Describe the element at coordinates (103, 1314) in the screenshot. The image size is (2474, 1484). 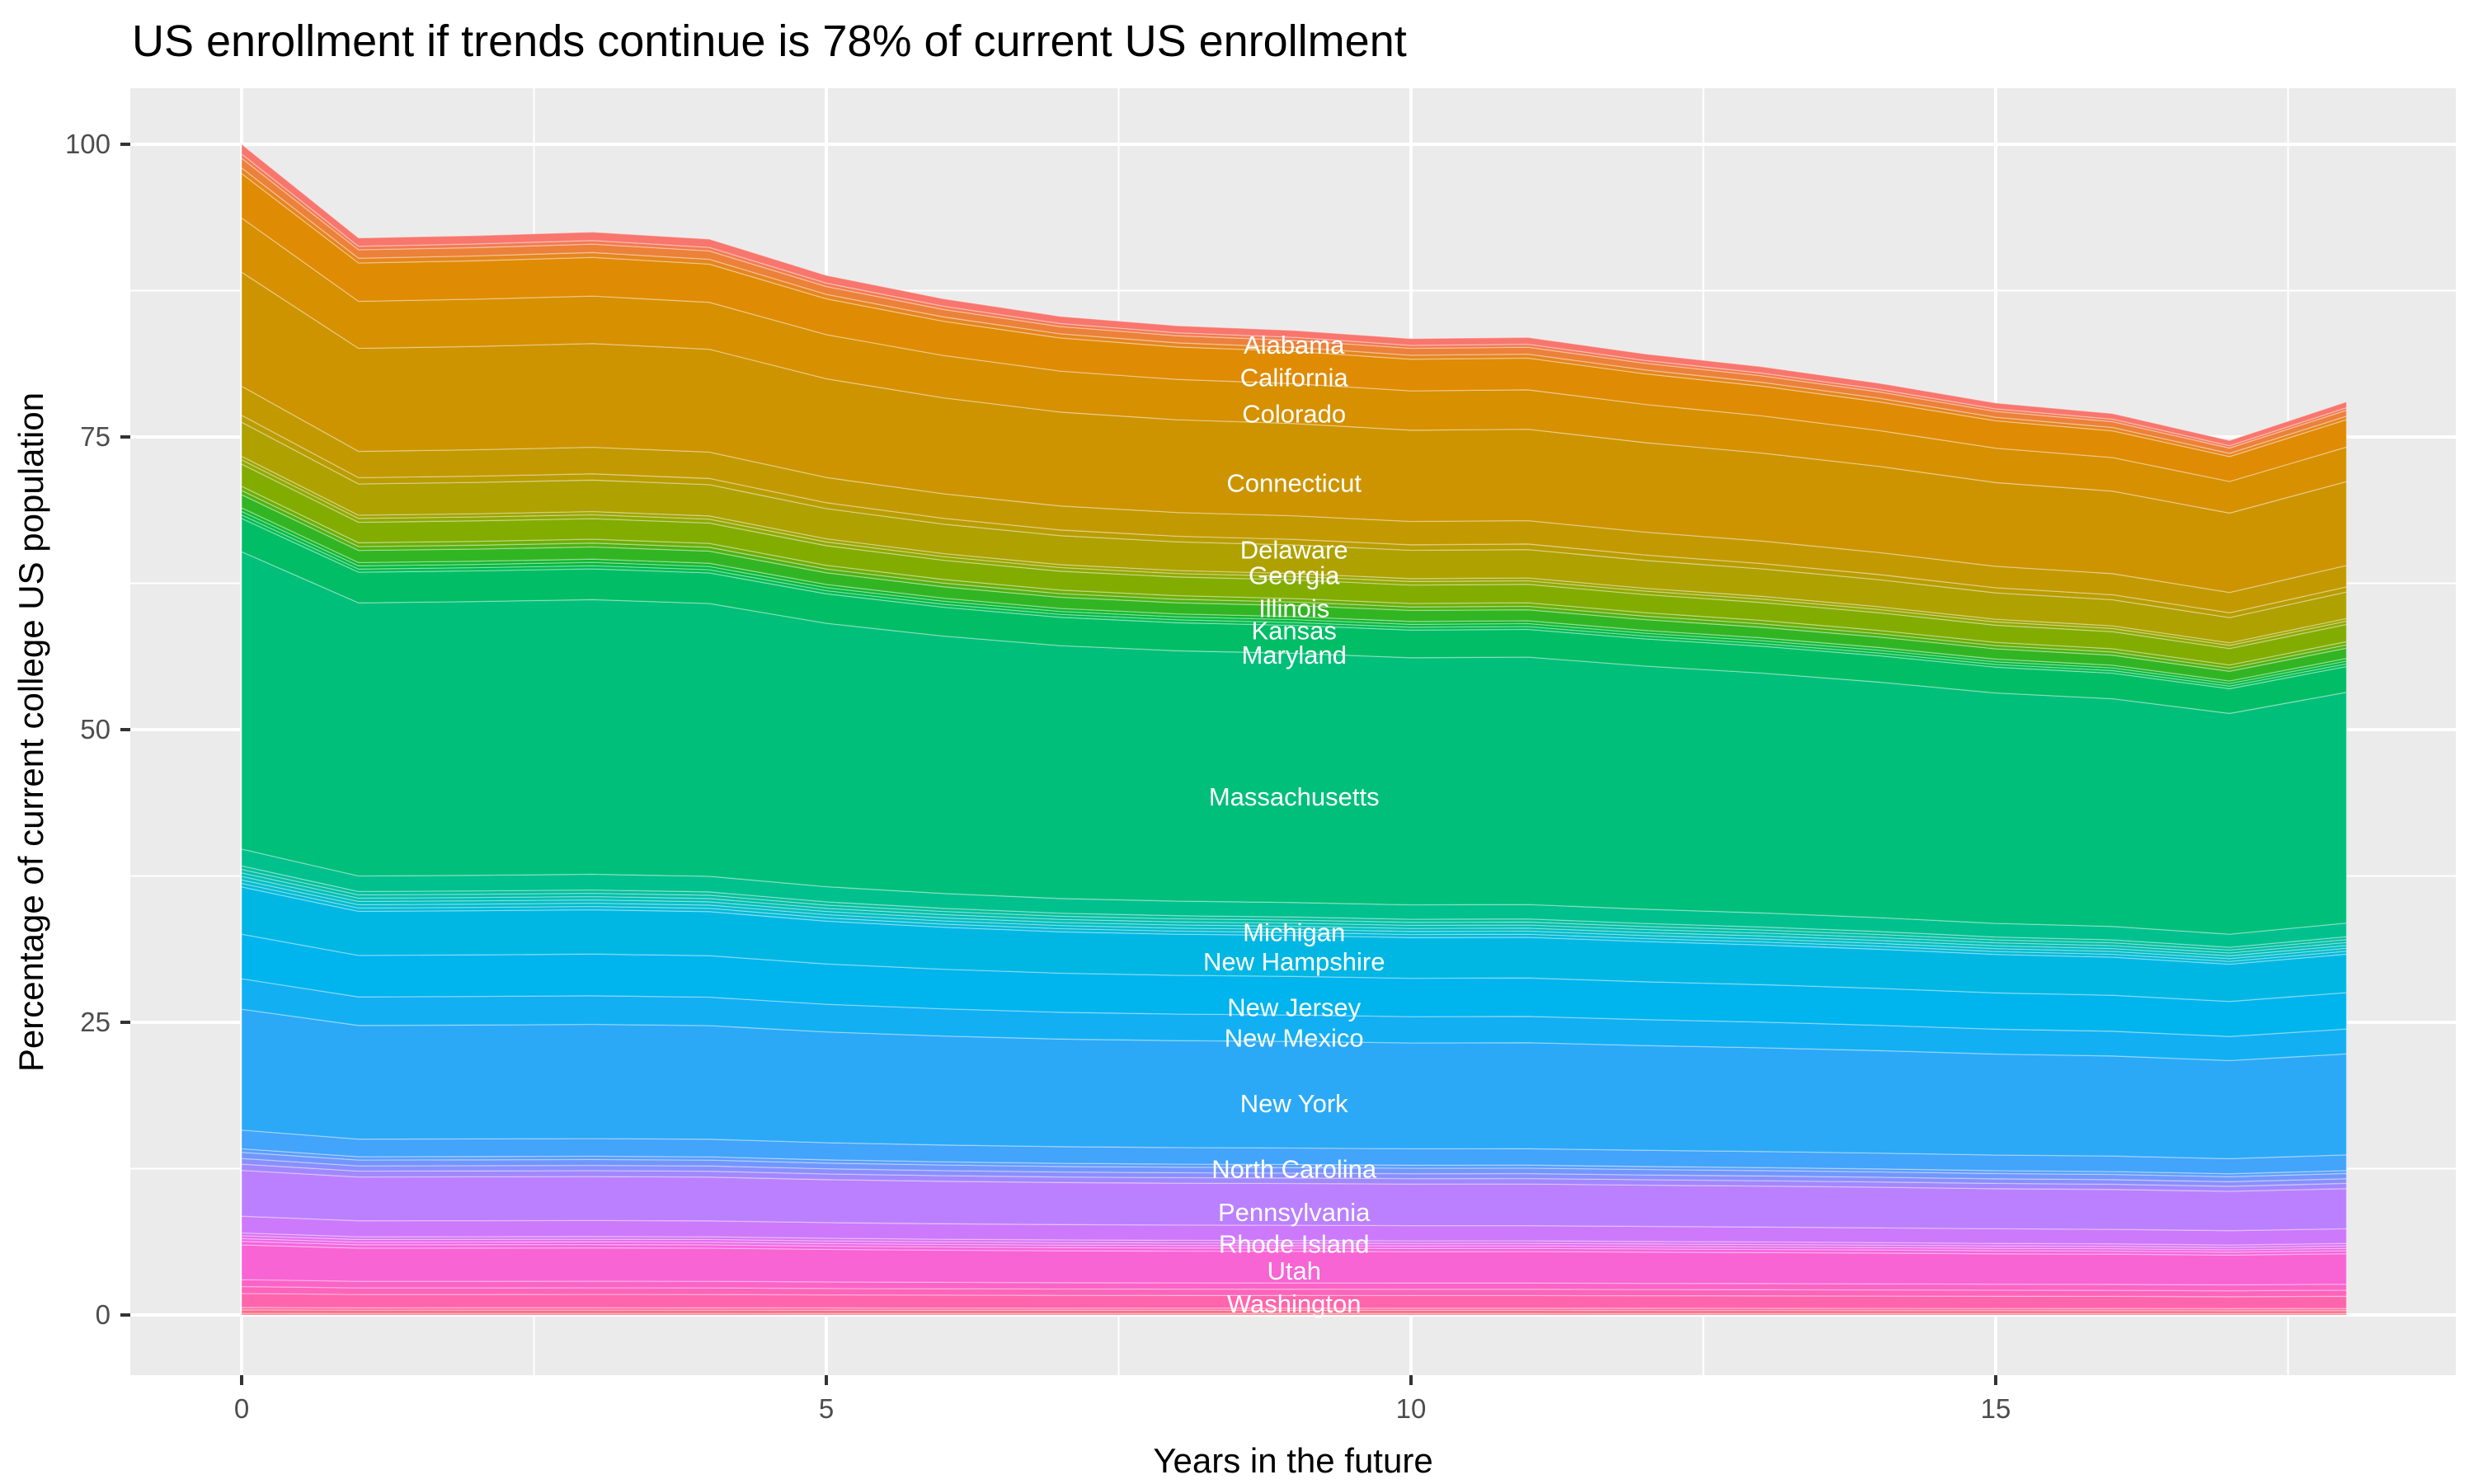
I see `y-tick-label: 0` at that location.